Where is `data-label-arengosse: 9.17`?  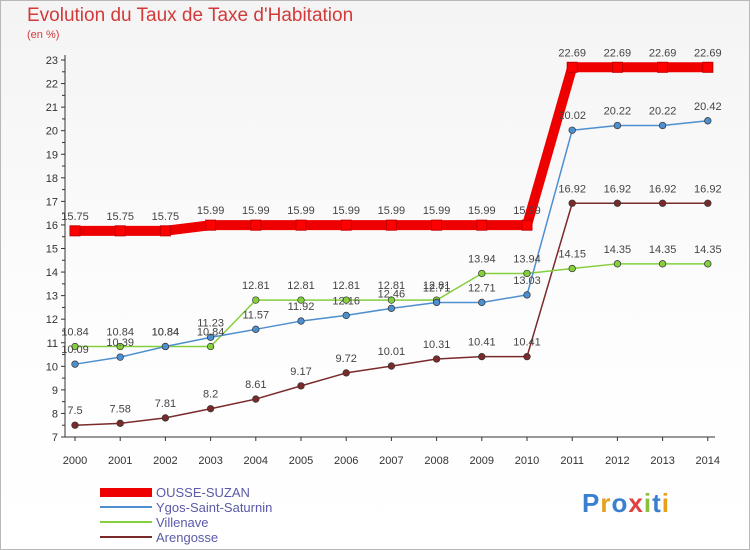 data-label-arengosse: 9.17 is located at coordinates (300, 372).